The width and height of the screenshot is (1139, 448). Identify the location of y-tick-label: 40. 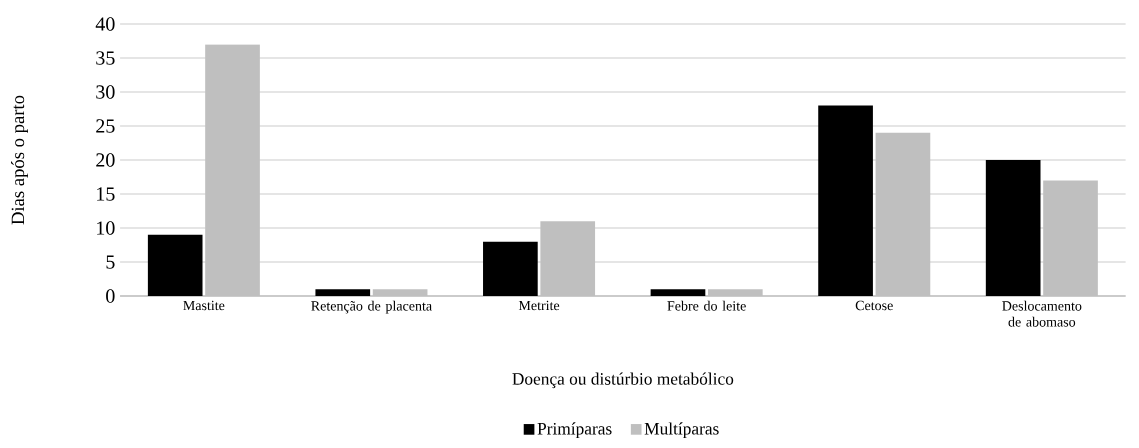
(105, 24).